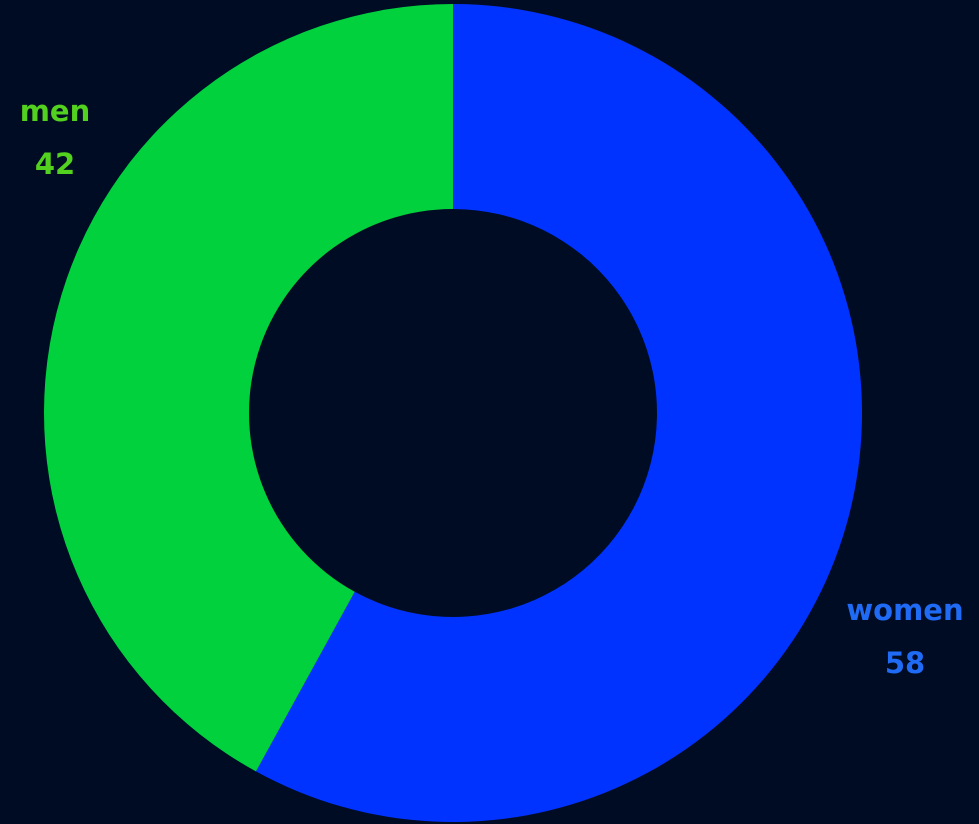  I want to click on slice-label-men-value: 42, so click(55, 164).